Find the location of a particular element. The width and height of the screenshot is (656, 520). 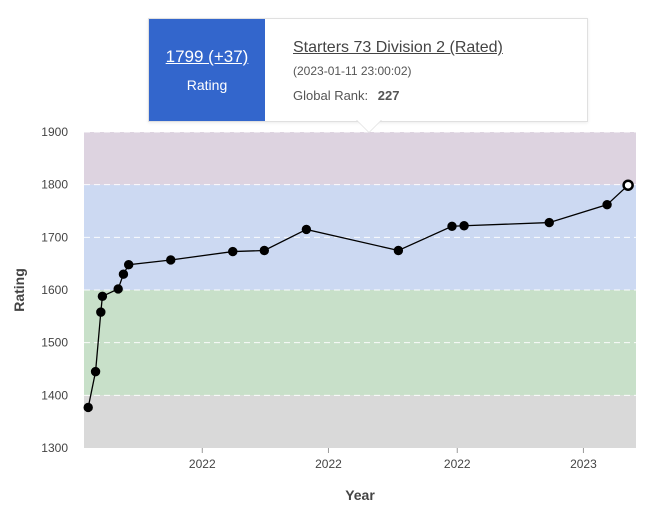

y-tick-label: 1400 is located at coordinates (54, 395).